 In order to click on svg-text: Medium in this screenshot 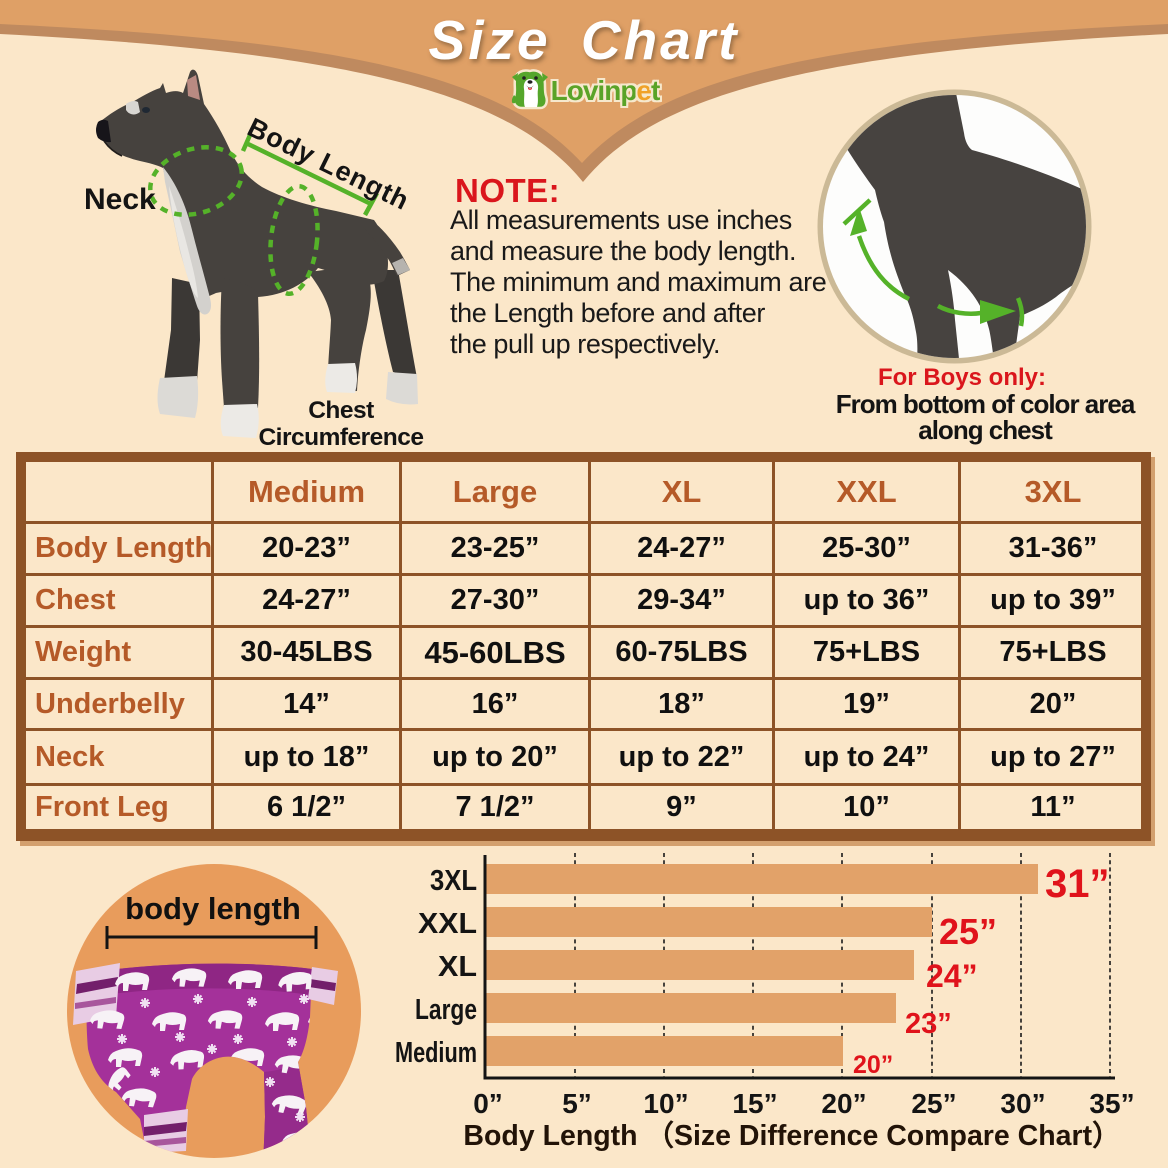, I will do `click(436, 1053)`.